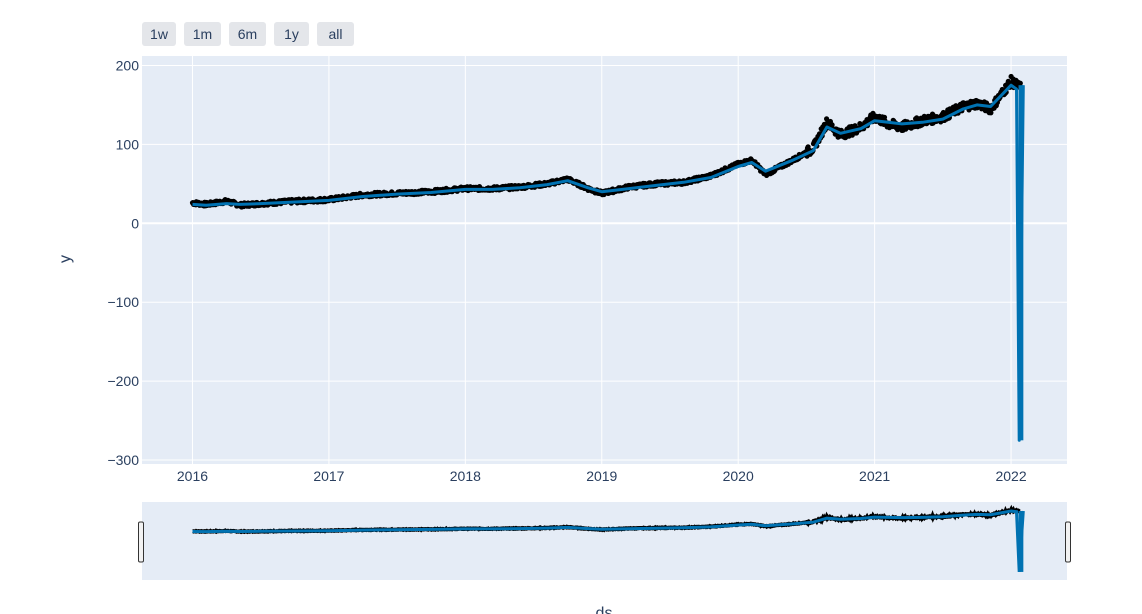 The width and height of the screenshot is (1142, 614). I want to click on range-button-6m: 6m, so click(247, 34).